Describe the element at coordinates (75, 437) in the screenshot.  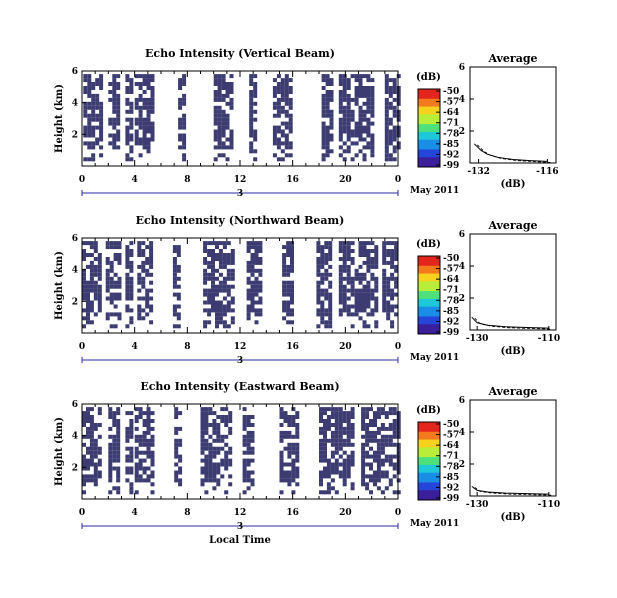
I see `y-tick-label: 4` at that location.